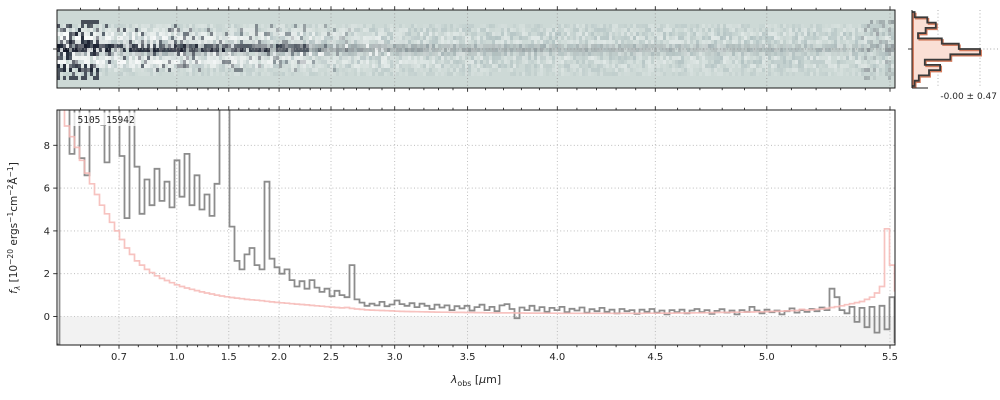 This screenshot has width=1000, height=400. What do you see at coordinates (475, 380) in the screenshot?
I see `x-axis-label: λobs [μm]` at bounding box center [475, 380].